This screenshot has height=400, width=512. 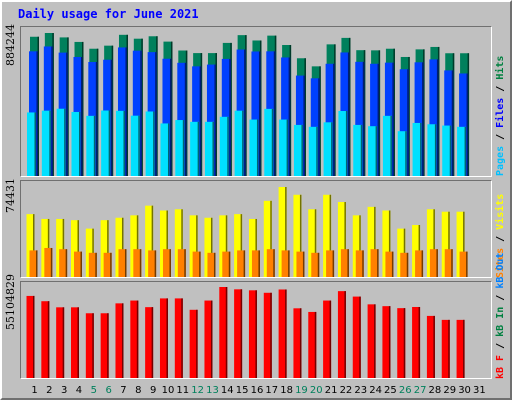 I want to click on day-tick-label: 26, so click(x=405, y=390).